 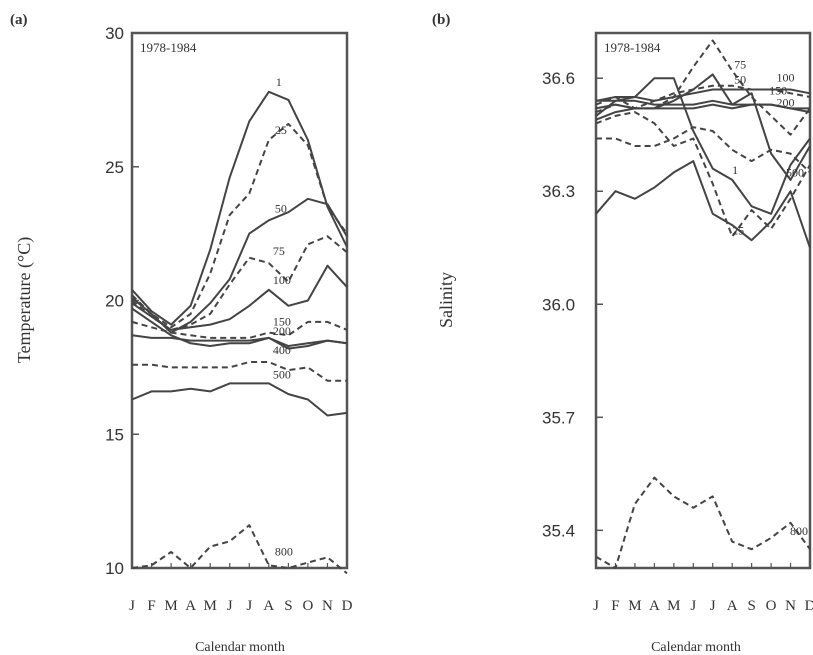 I want to click on panel-a-series-label: 1, so click(x=279, y=82).